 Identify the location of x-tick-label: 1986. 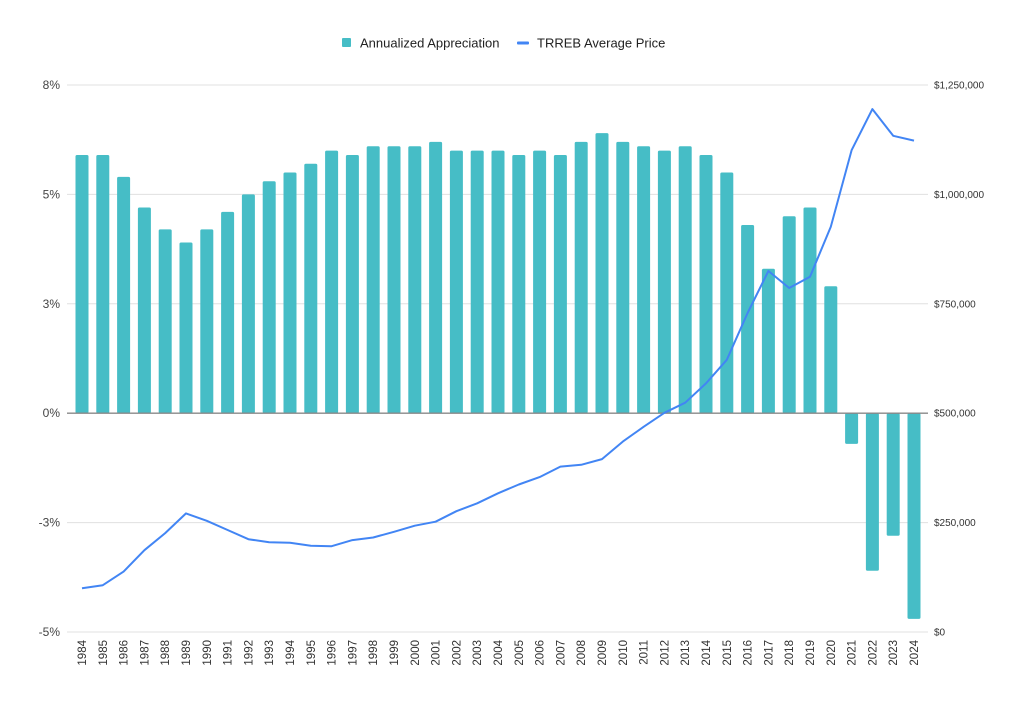
(125, 653).